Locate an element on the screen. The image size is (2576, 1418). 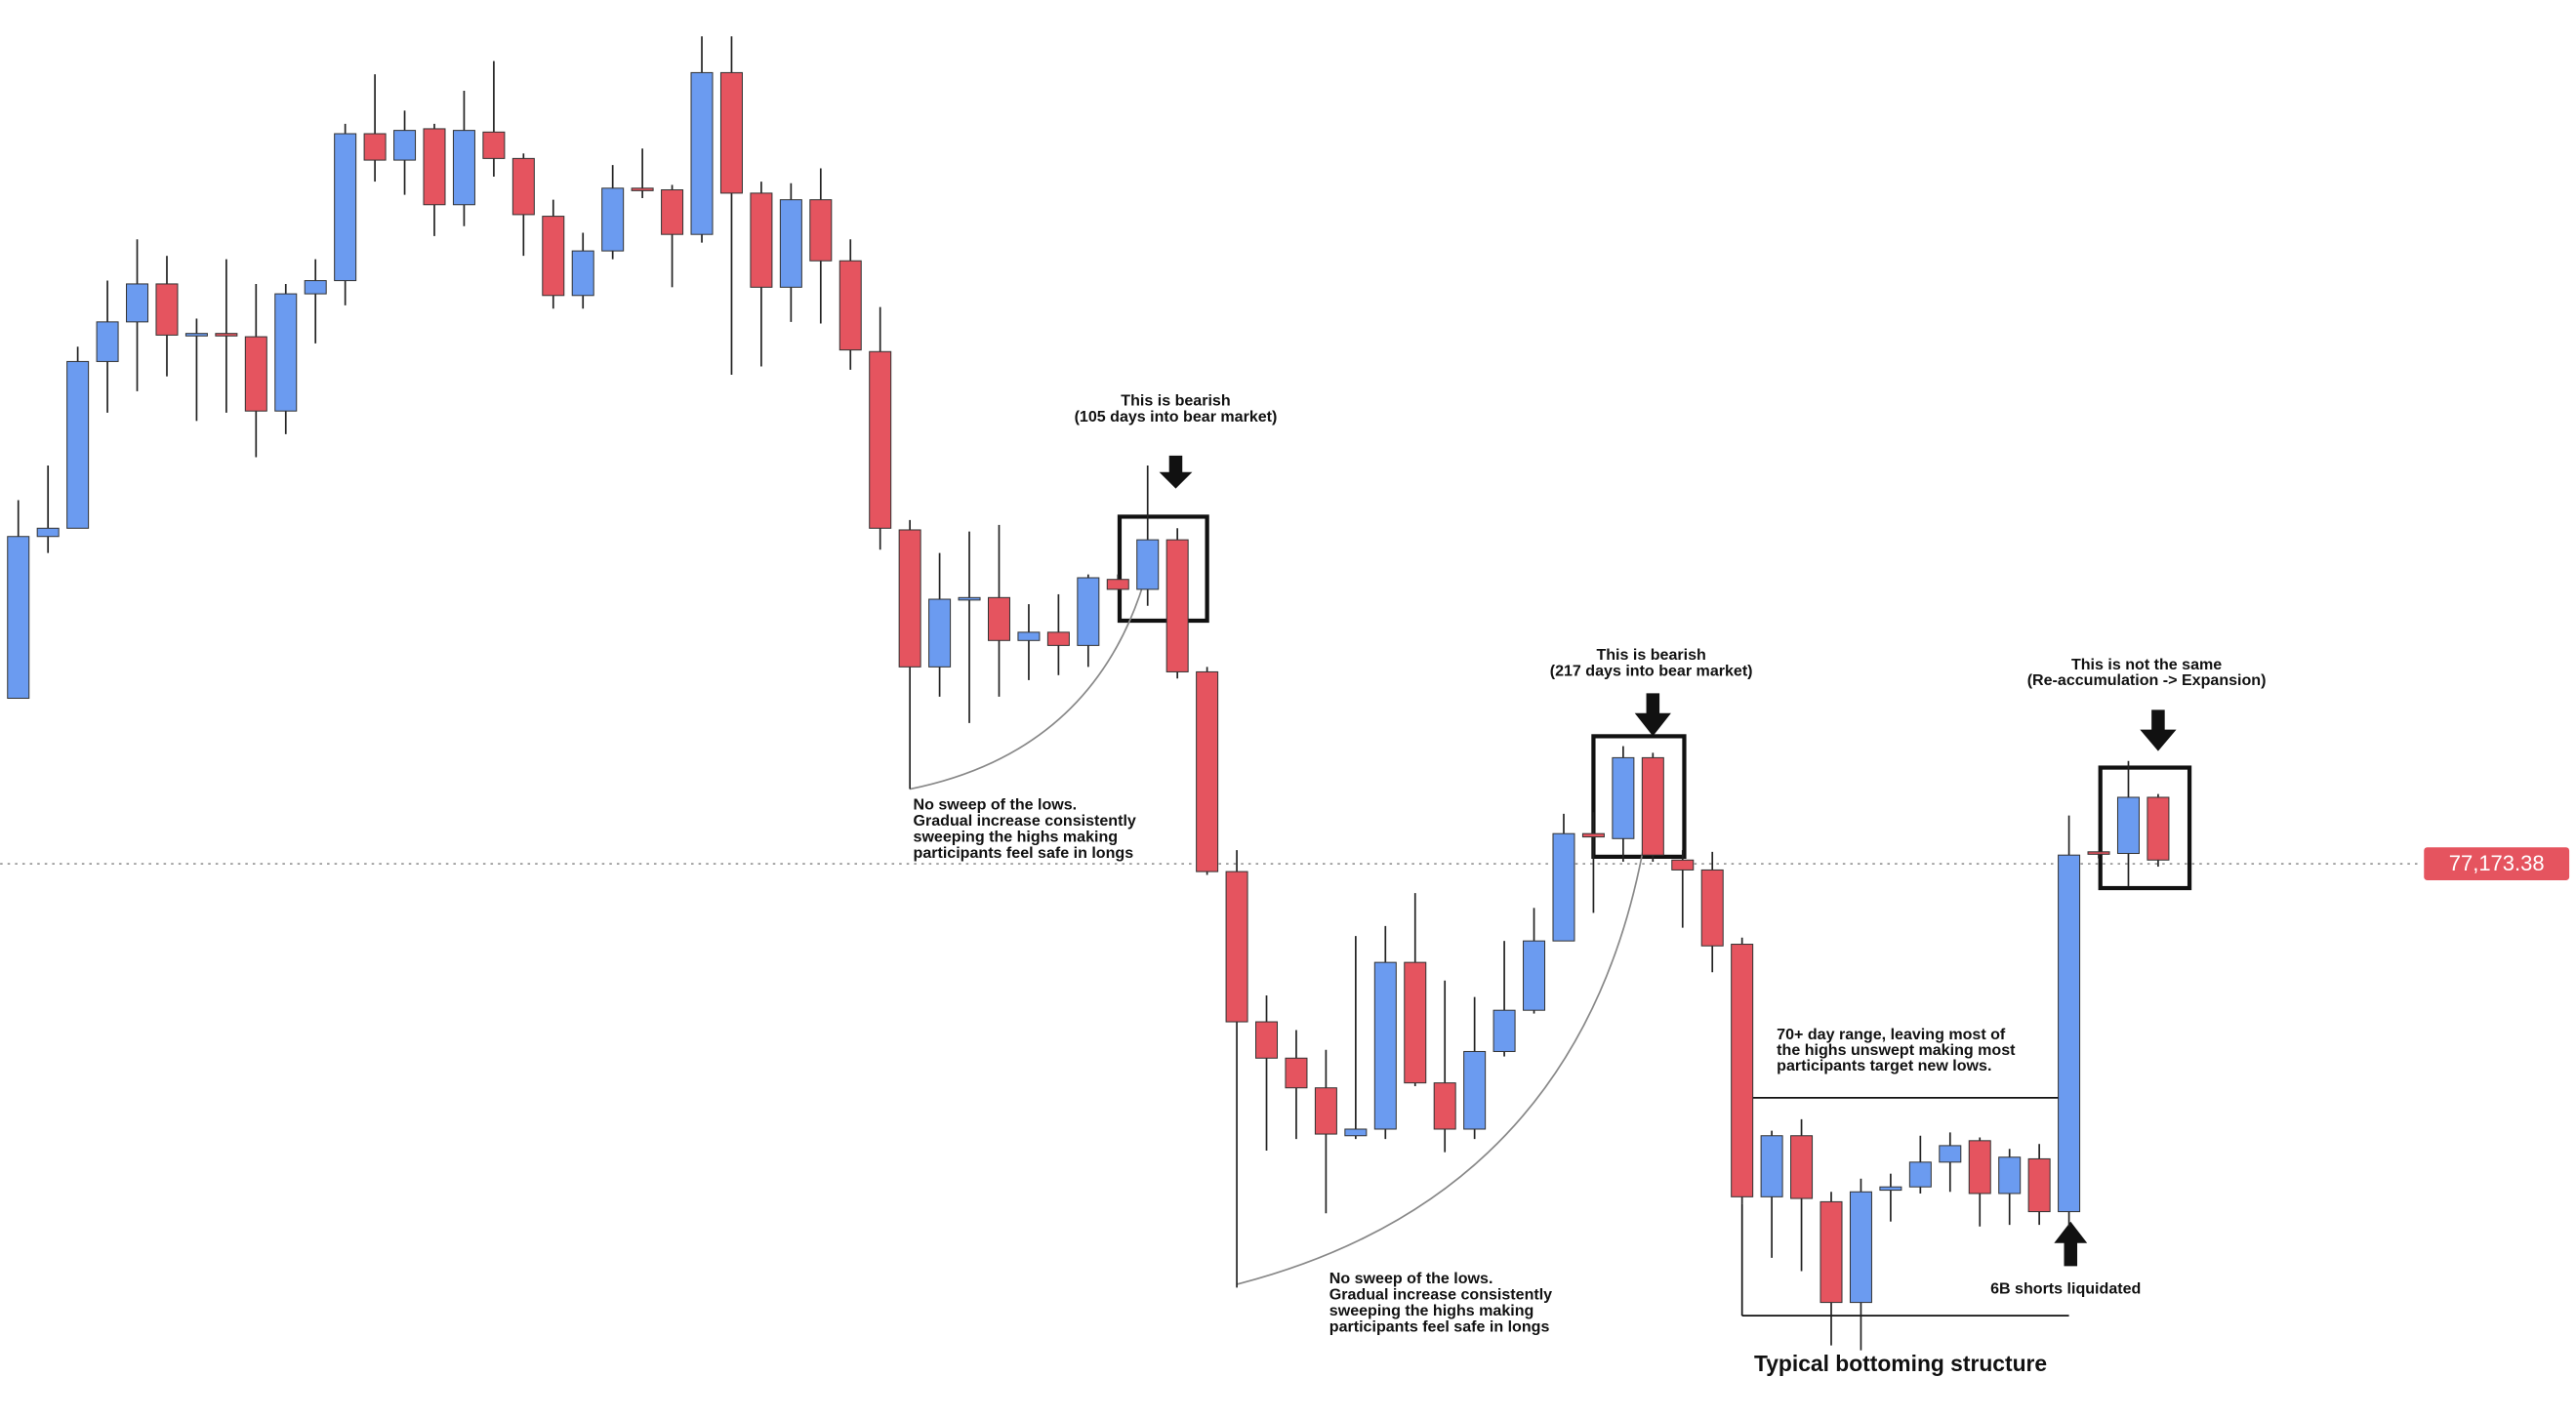
annotation-text: (217 days into bear market) is located at coordinates (1651, 672).